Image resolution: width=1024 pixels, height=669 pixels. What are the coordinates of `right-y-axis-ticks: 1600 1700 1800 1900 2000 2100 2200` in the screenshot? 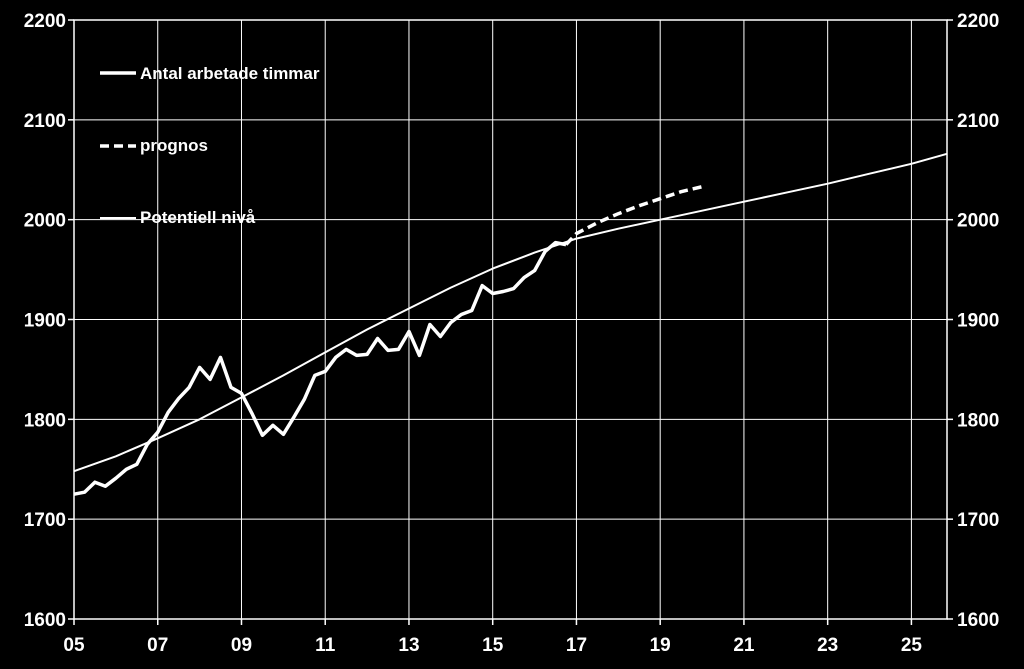 It's located at (973, 321).